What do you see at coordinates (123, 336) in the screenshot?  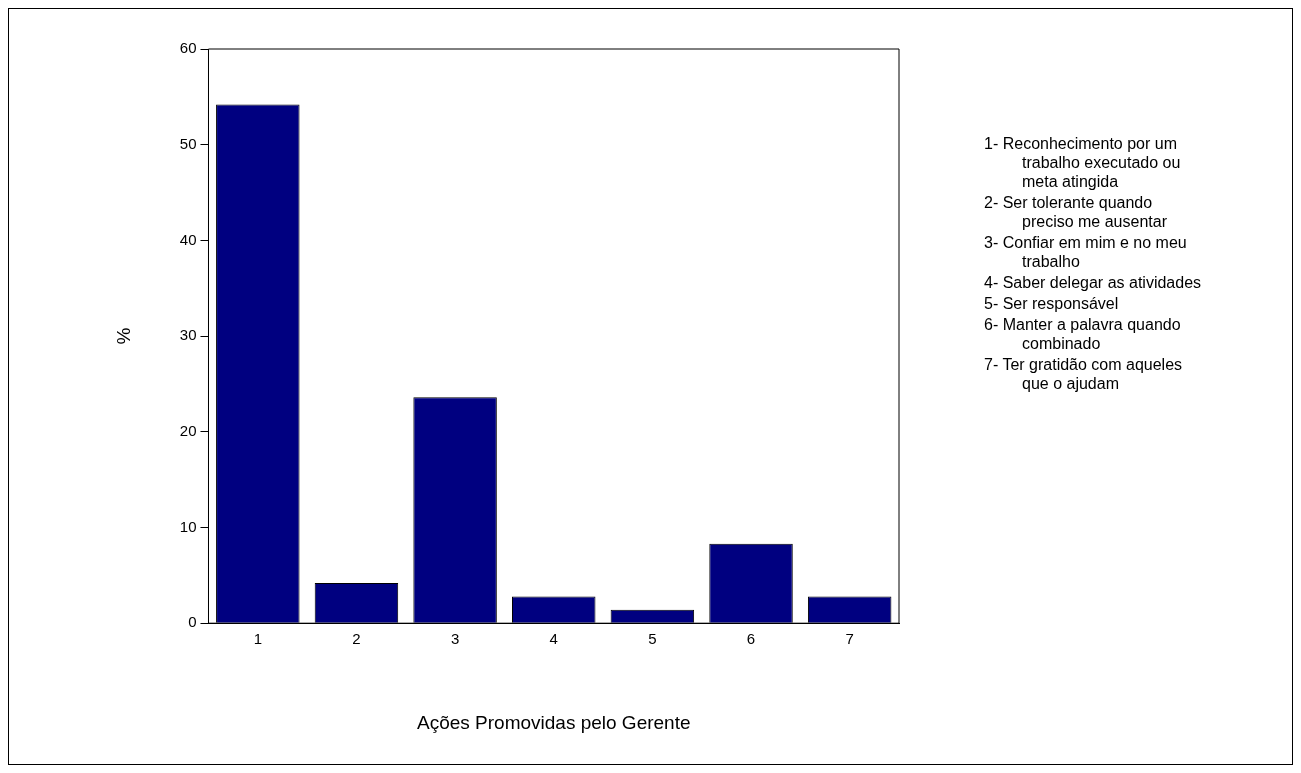 I see `y-axis-title: %` at bounding box center [123, 336].